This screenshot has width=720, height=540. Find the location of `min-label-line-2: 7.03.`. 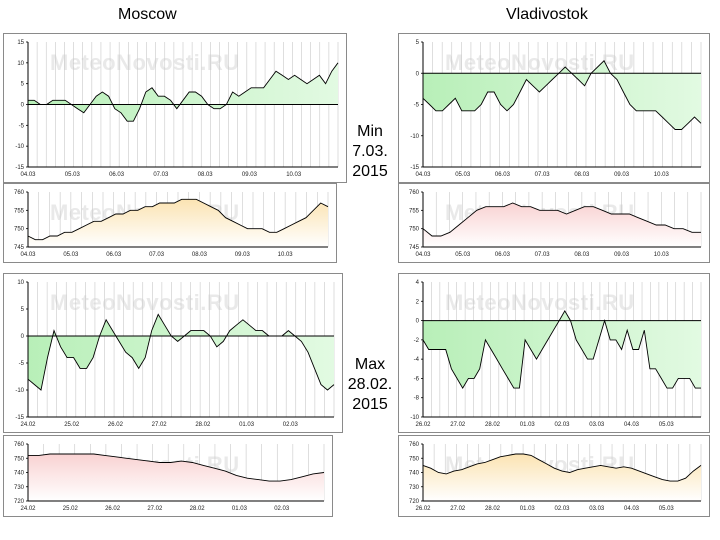

min-label-line-2: 7.03. is located at coordinates (370, 151).